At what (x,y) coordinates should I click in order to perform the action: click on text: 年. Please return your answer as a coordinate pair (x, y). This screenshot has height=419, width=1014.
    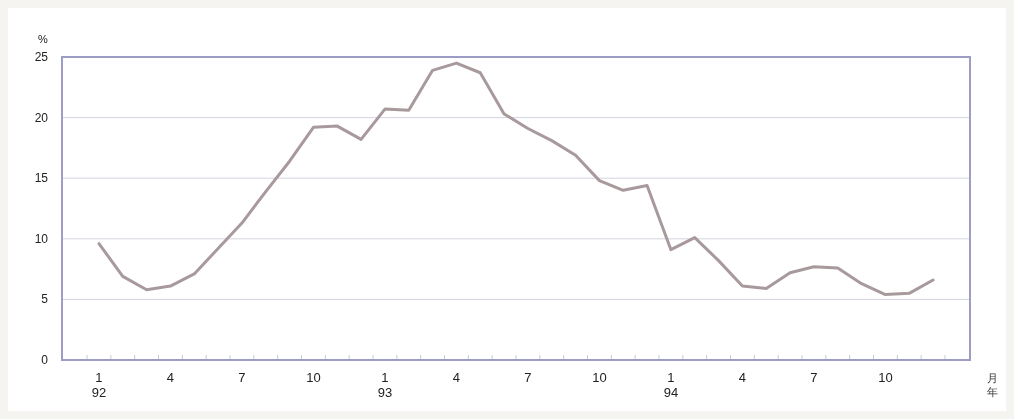
    Looking at the image, I should click on (992, 392).